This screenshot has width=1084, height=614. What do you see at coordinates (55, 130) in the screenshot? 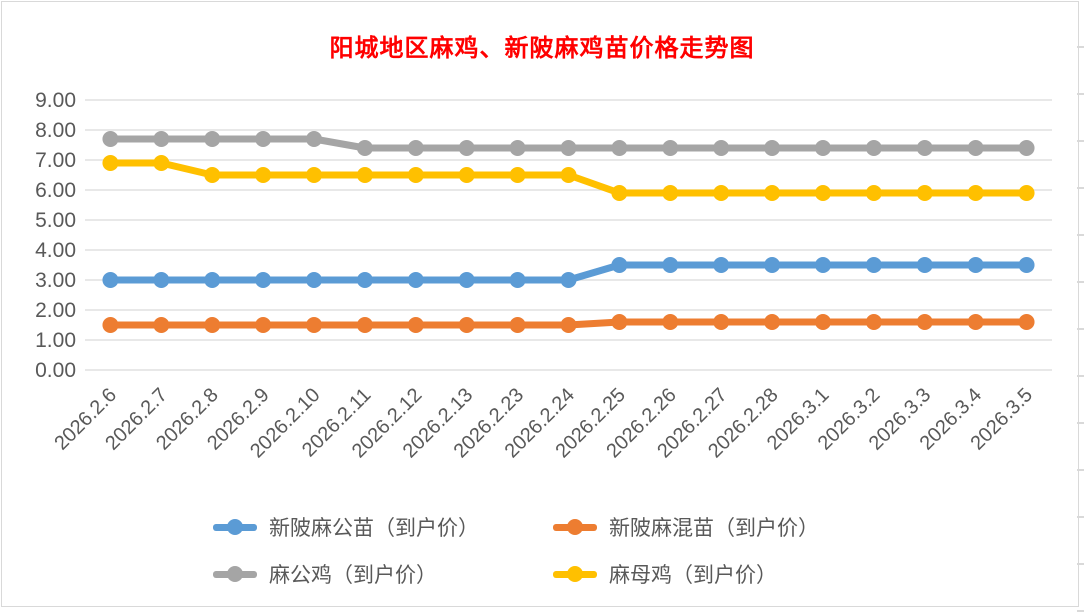
I see `y-tick-label: 8.00` at bounding box center [55, 130].